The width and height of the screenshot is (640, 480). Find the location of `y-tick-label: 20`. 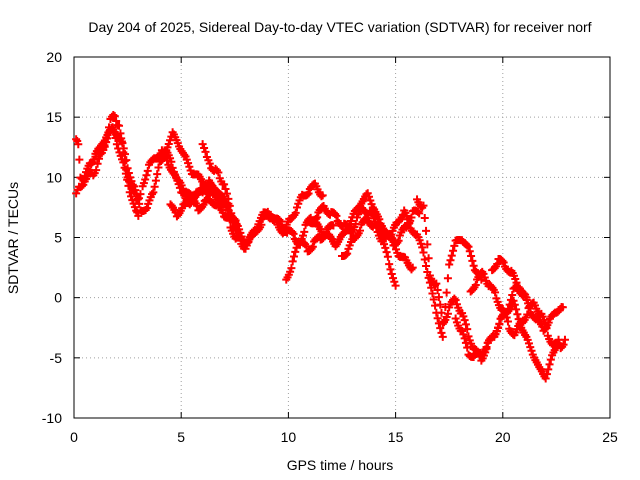

y-tick-label: 20 is located at coordinates (54, 57).